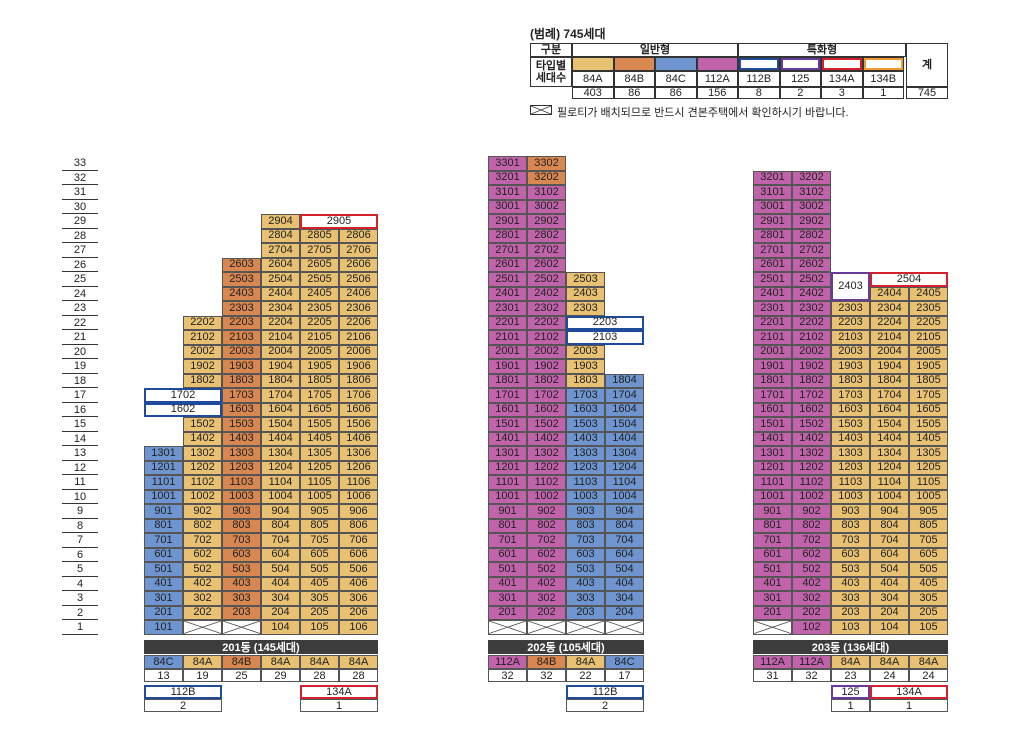  What do you see at coordinates (280, 627) in the screenshot?
I see `unit-cell: 104` at bounding box center [280, 627].